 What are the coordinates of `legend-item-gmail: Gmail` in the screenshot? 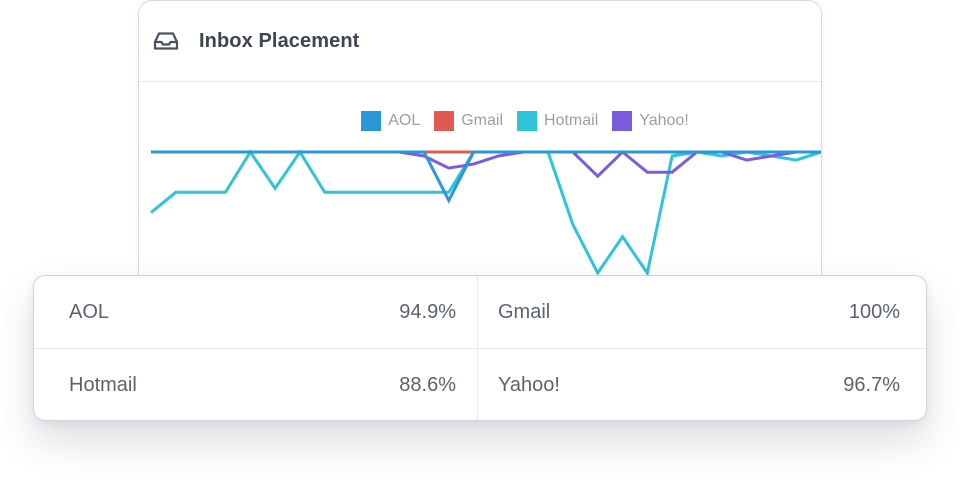 It's located at (468, 121).